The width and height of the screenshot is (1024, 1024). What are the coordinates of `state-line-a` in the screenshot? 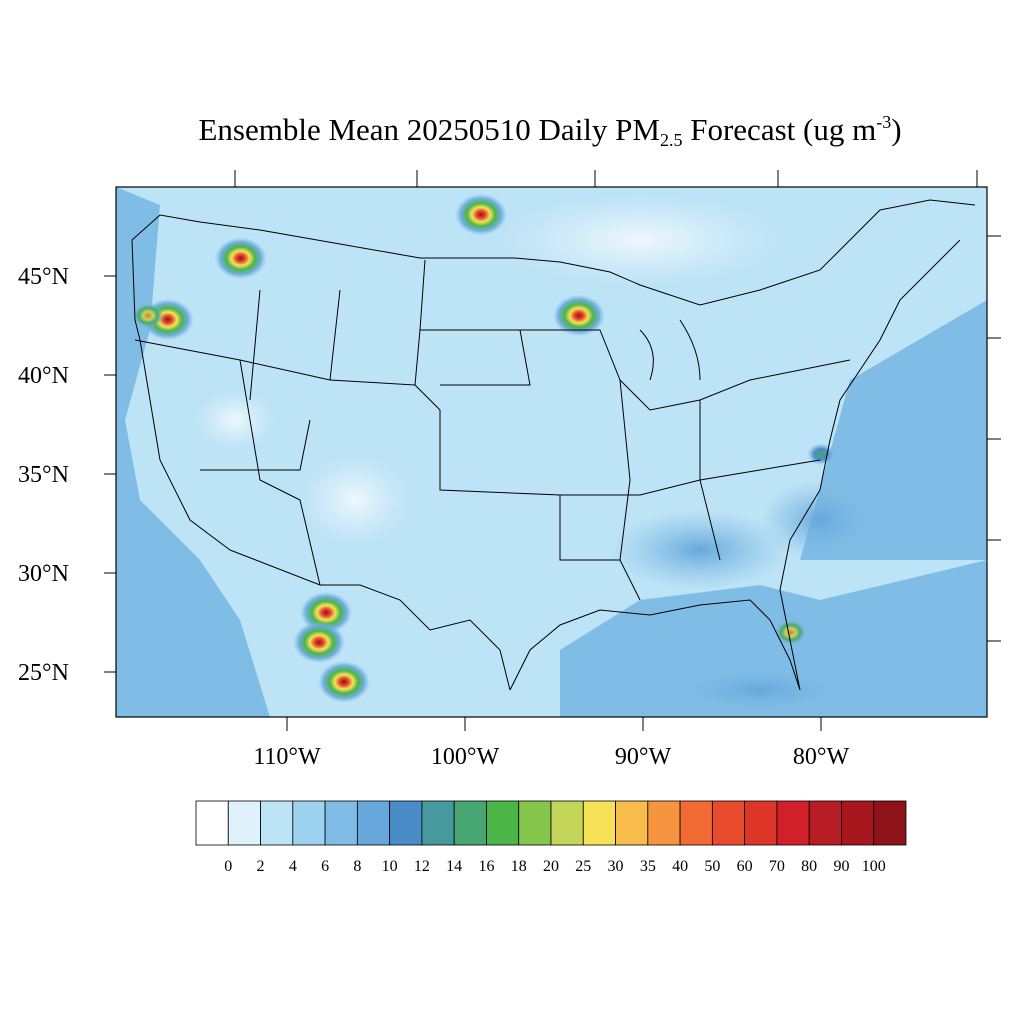 It's located at (280, 322).